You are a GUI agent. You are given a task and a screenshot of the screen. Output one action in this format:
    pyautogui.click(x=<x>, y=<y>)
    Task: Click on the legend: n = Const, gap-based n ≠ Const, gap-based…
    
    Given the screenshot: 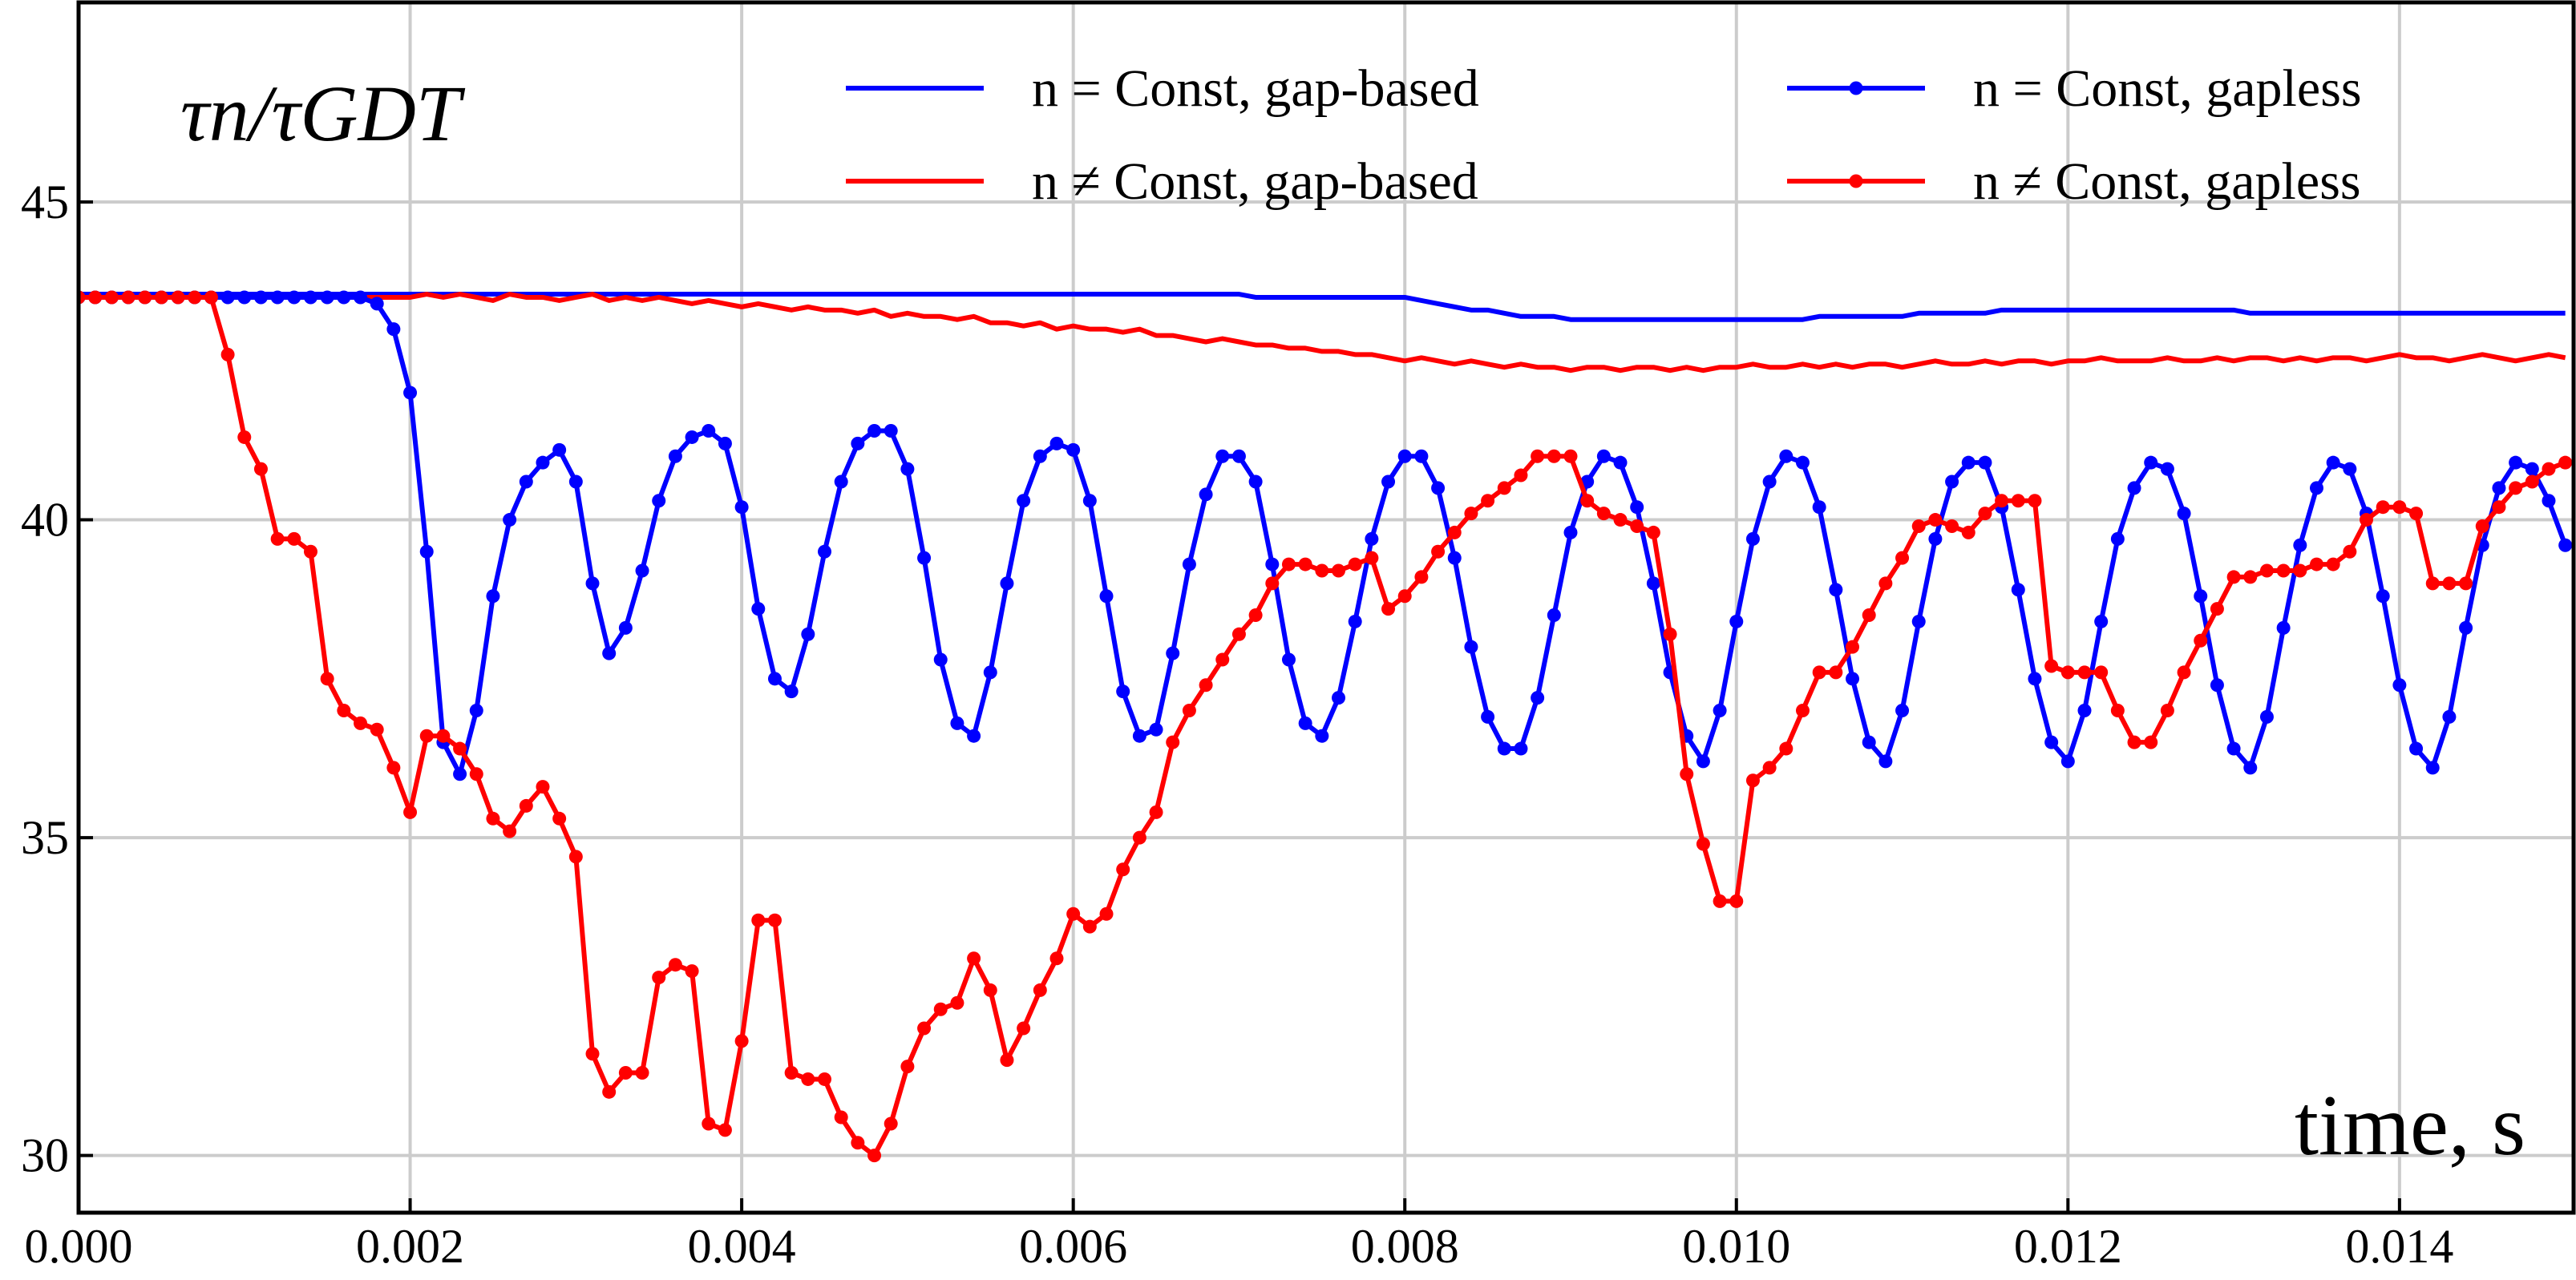 What is the action you would take?
    pyautogui.click(x=1604, y=135)
    